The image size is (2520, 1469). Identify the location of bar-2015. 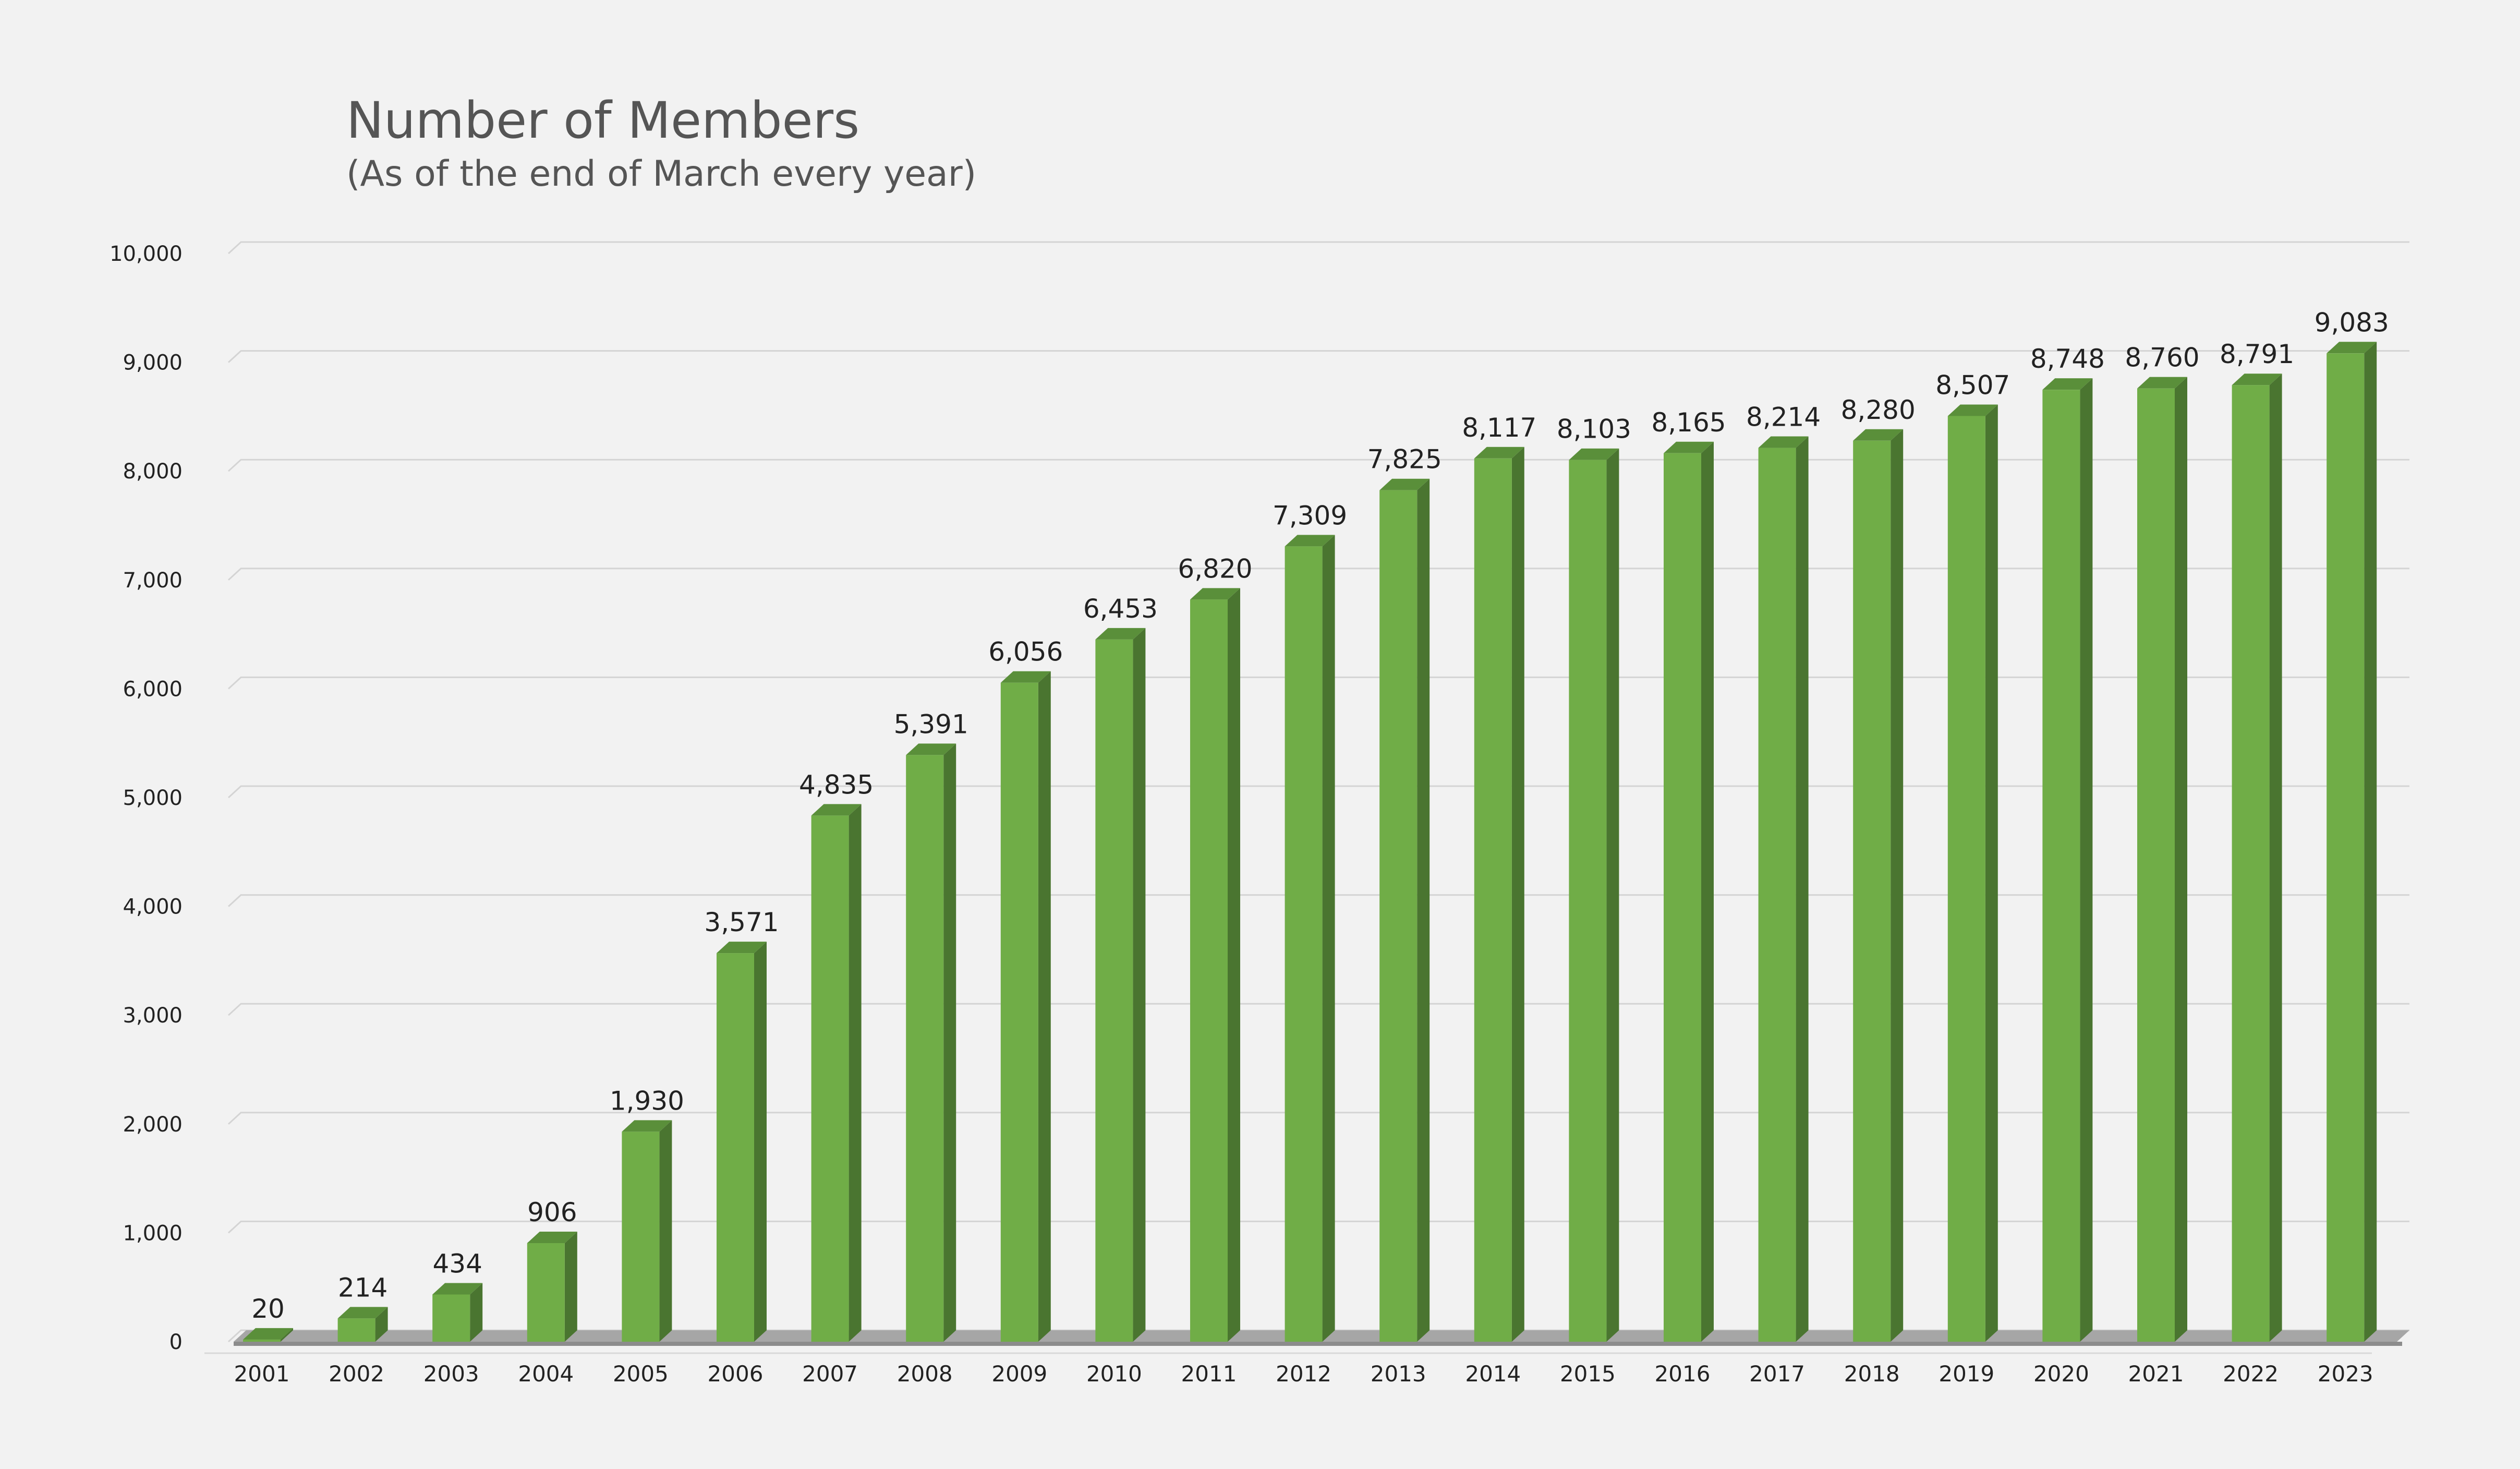
(1594, 895).